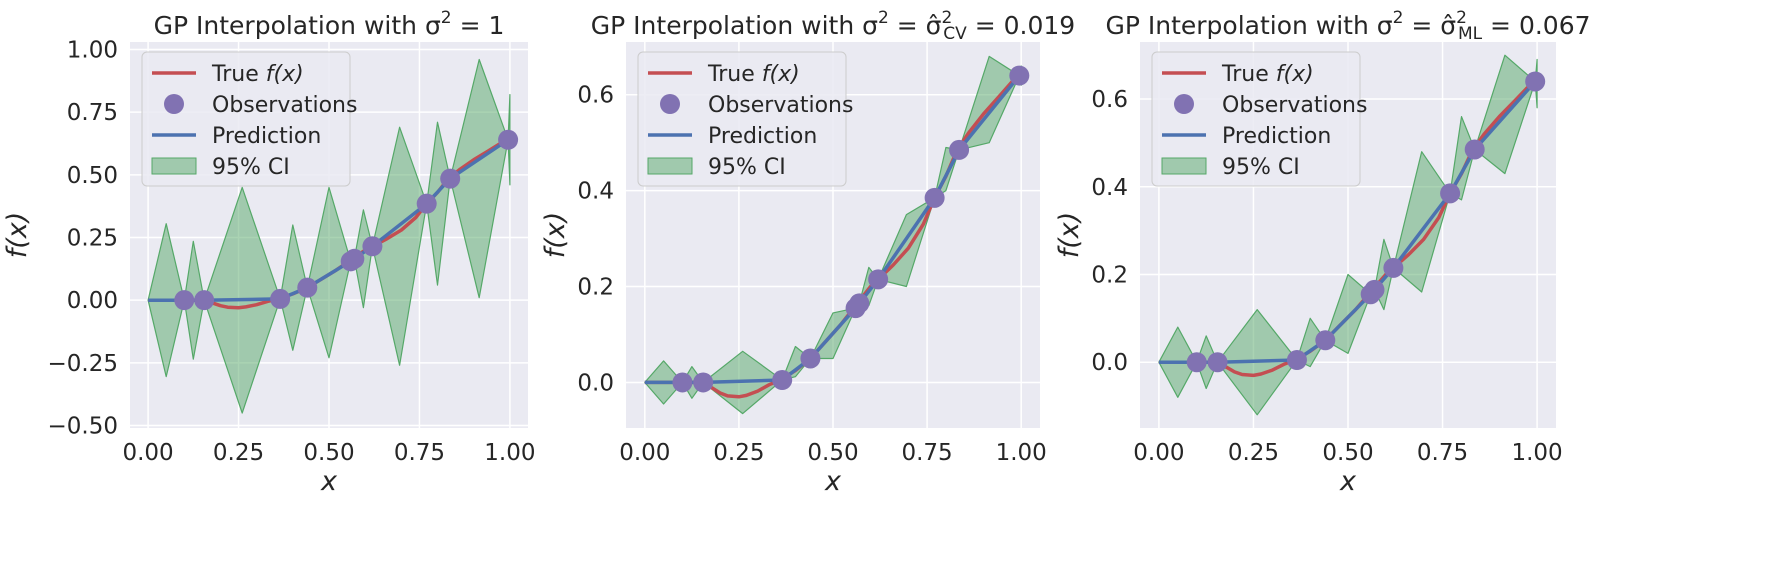 Image resolution: width=1792 pixels, height=571 pixels. I want to click on y-tick-label: −0.50, so click(83, 426).